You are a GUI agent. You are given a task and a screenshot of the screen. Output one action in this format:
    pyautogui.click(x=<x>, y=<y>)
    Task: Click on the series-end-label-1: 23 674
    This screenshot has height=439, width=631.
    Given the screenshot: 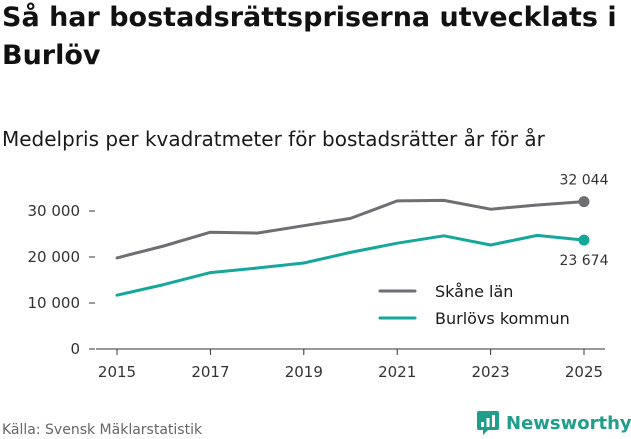 What is the action you would take?
    pyautogui.click(x=583, y=261)
    